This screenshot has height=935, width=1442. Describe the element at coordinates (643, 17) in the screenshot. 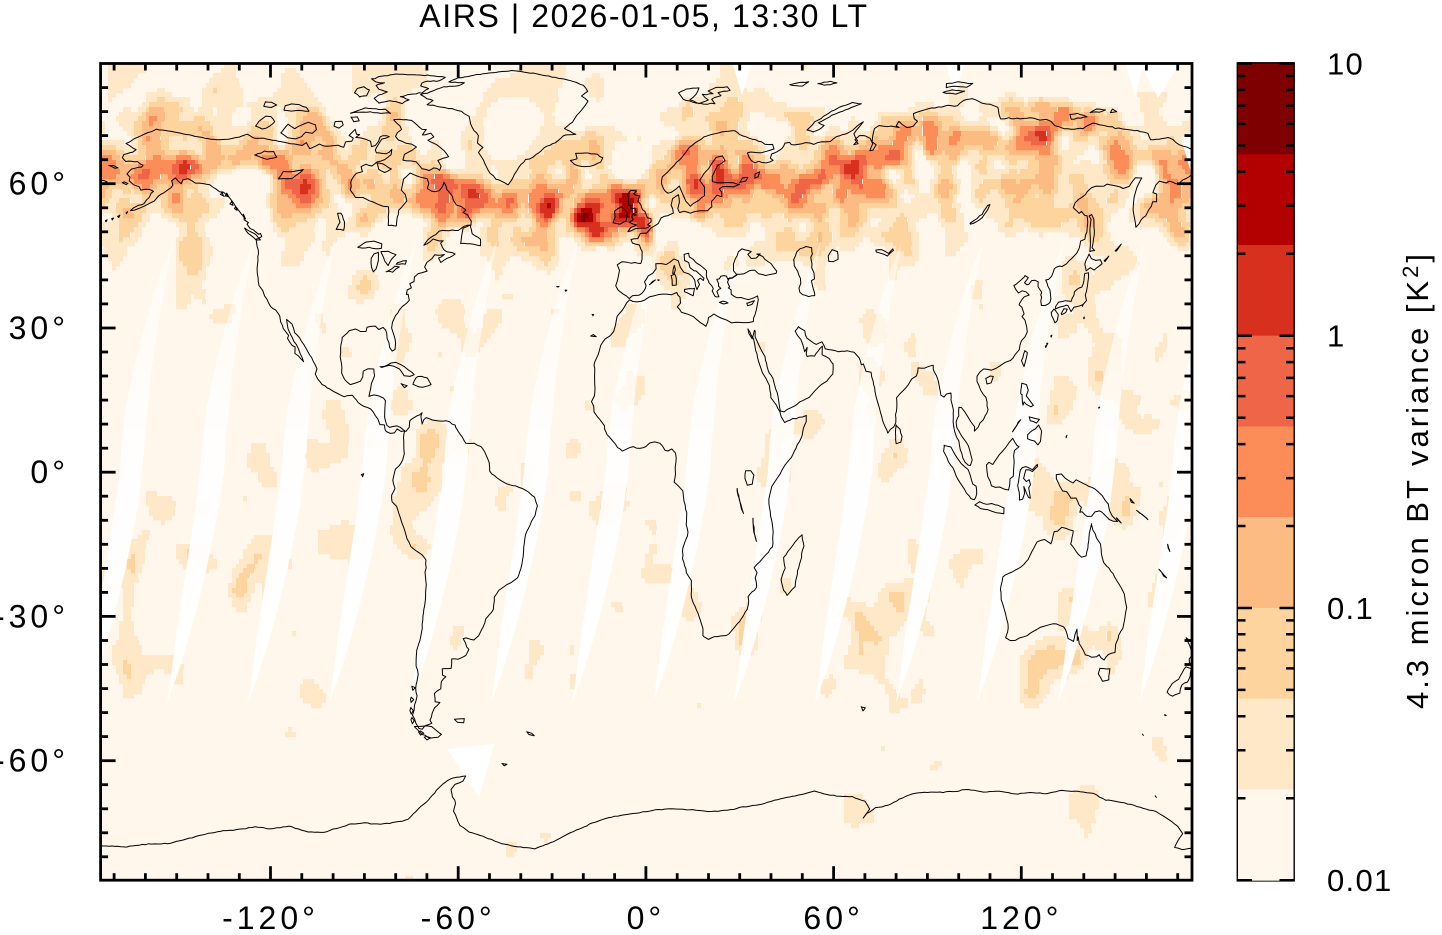

I see `svg-text: AIRS | 2026-01-05, 13:30 LT` at that location.